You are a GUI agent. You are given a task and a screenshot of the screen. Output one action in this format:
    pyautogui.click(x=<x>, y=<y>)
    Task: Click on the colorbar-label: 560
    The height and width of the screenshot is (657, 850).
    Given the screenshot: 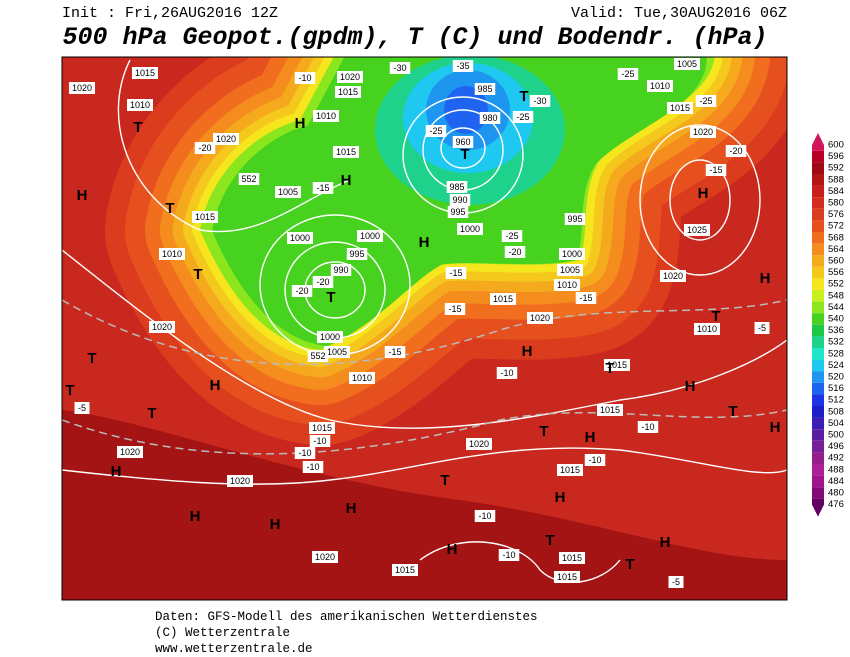 What is the action you would take?
    pyautogui.click(x=836, y=261)
    